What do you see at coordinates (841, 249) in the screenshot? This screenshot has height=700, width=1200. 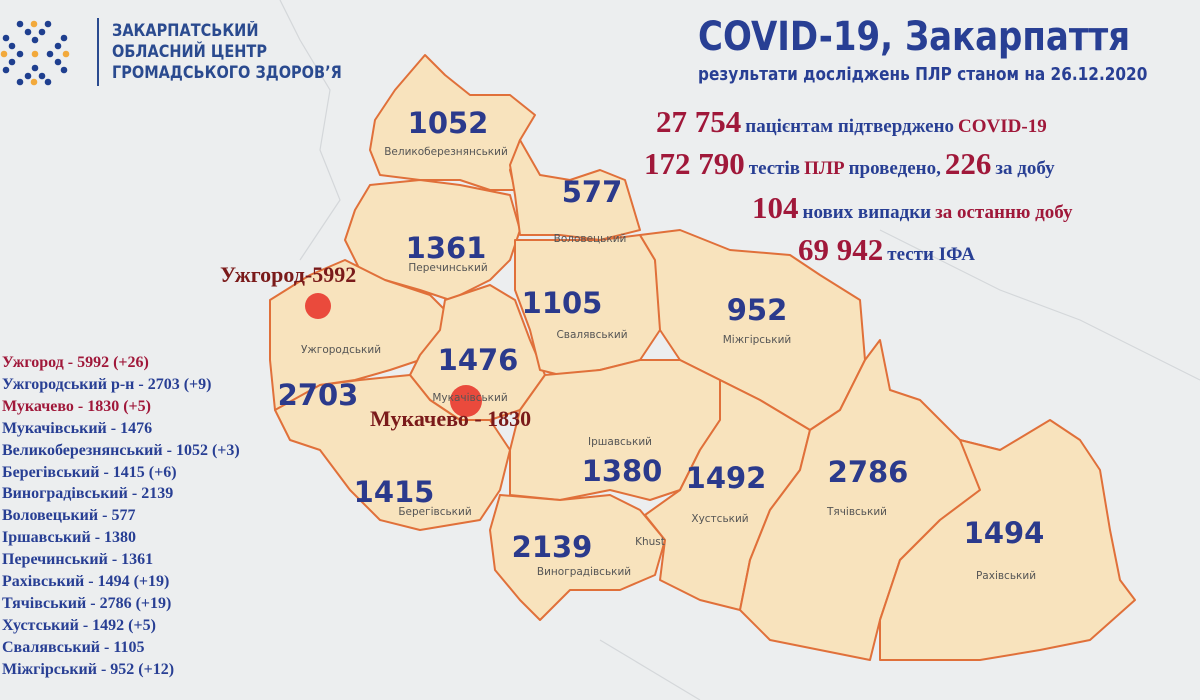 I see `stat-value: 69 942` at bounding box center [841, 249].